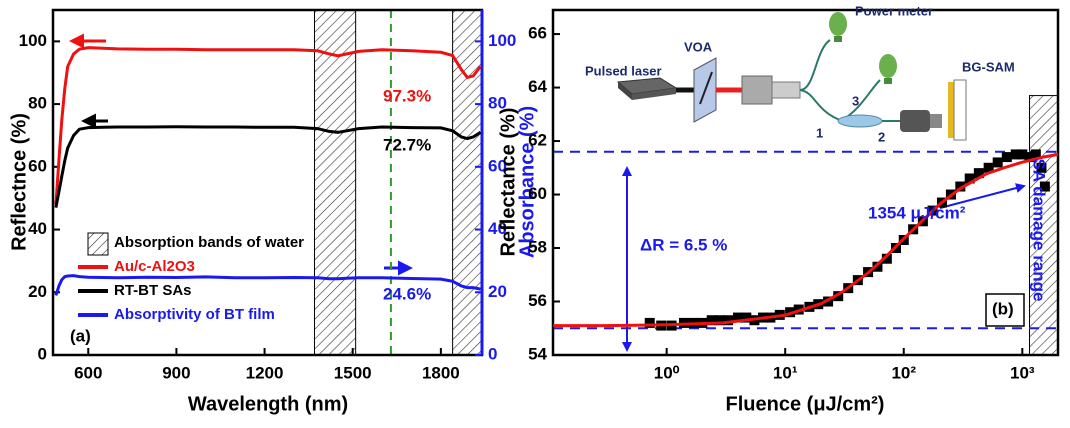 This screenshot has width=1070, height=428. Describe the element at coordinates (154, 266) in the screenshot. I see `legend-label: Au/c-Al2O3` at that location.